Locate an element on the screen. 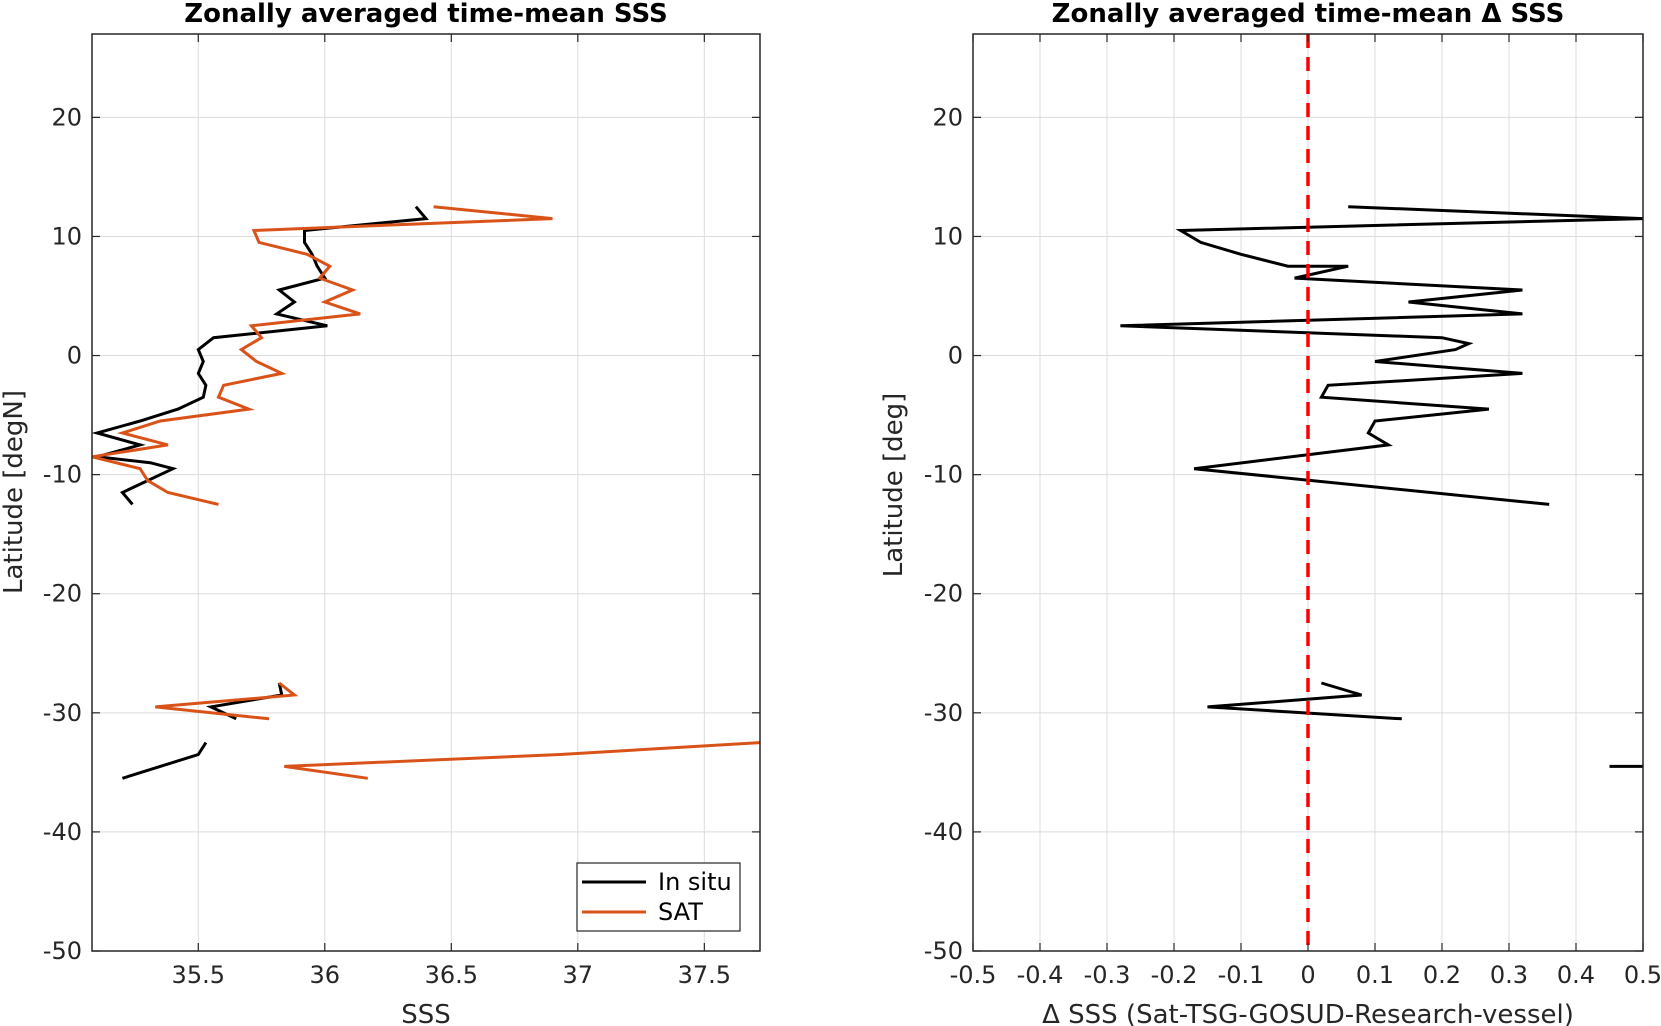 This screenshot has width=1661, height=1026. x-tick-label: -0.1 is located at coordinates (1241, 975).